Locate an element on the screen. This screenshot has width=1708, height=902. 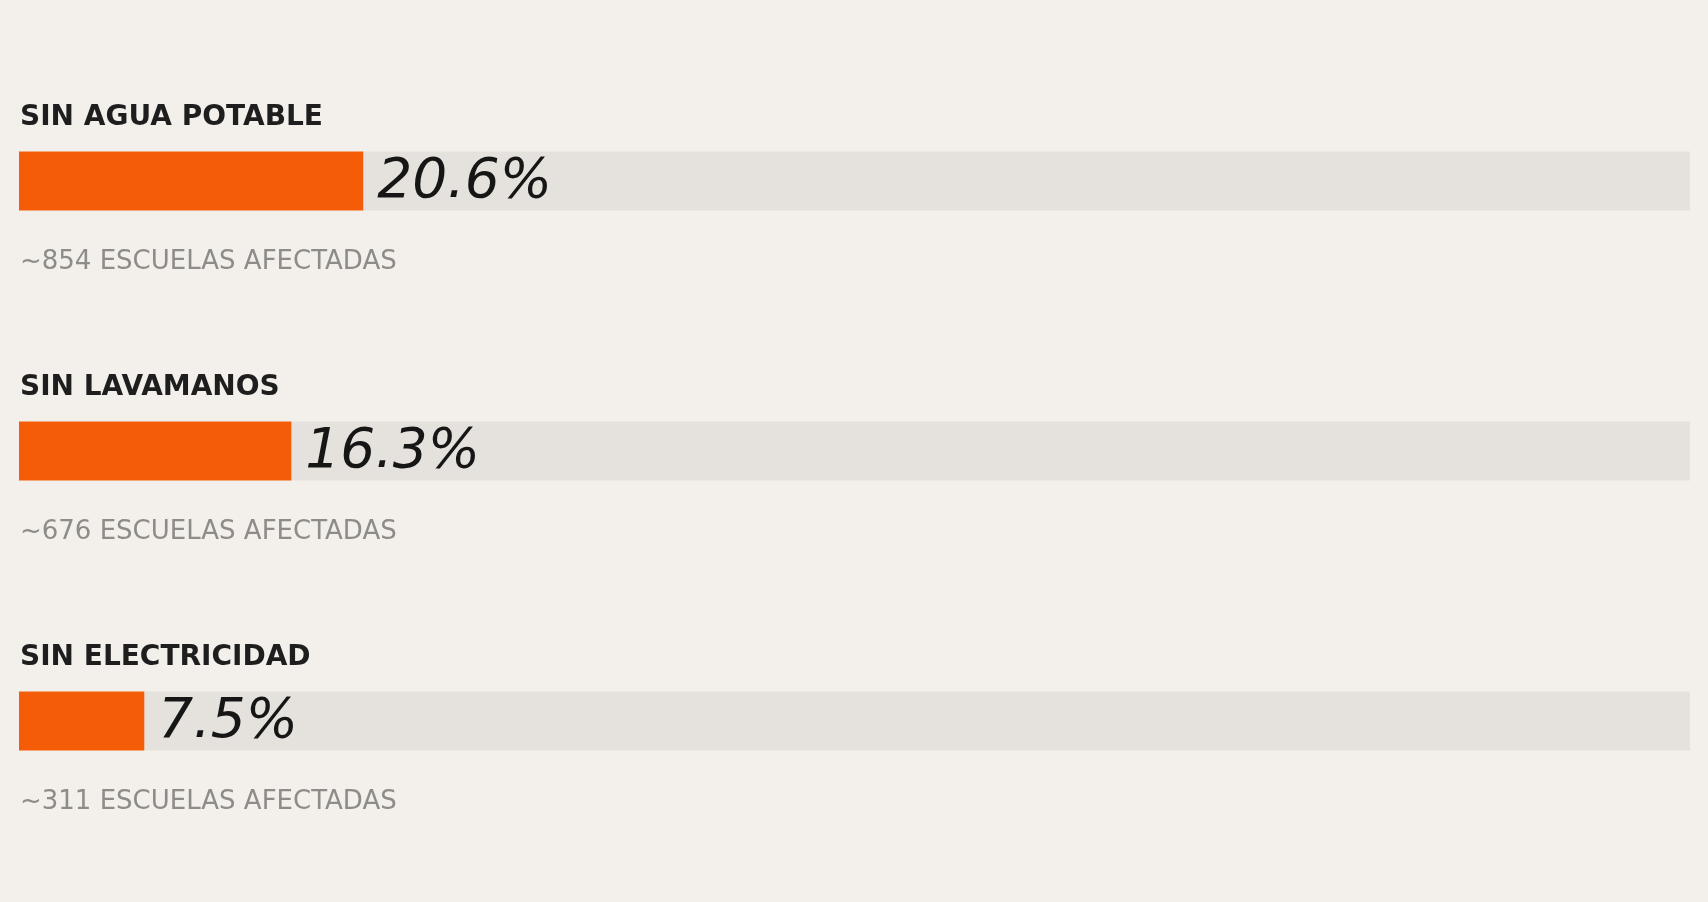
data-label: 20.6% is located at coordinates (464, 178).